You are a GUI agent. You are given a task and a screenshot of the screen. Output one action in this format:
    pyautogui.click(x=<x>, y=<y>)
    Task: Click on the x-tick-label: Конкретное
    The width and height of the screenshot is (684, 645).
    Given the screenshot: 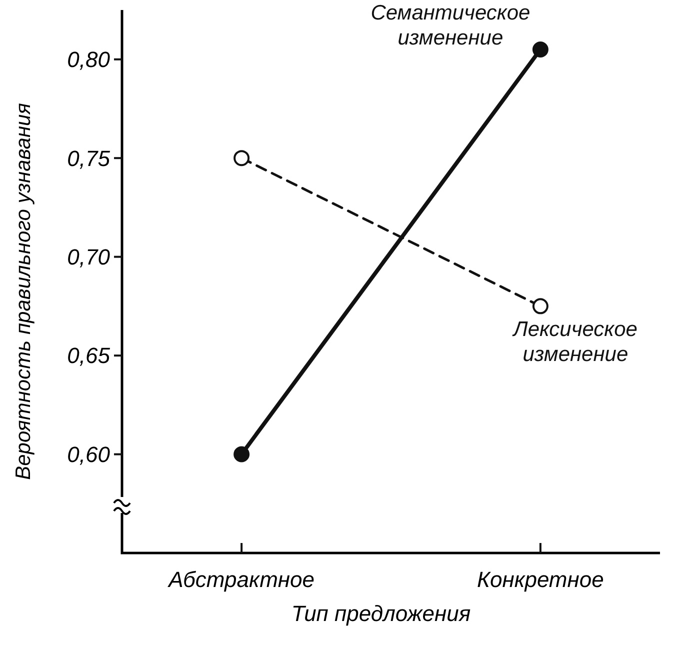 What is the action you would take?
    pyautogui.click(x=540, y=579)
    